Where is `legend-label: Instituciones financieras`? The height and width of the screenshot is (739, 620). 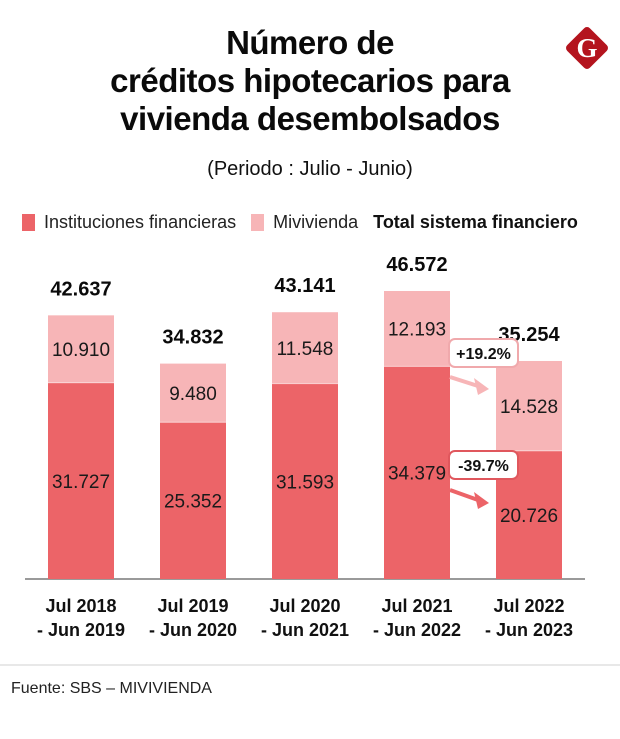
legend-label: Instituciones financieras is located at coordinates (140, 221).